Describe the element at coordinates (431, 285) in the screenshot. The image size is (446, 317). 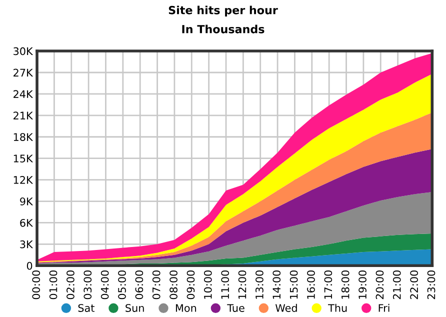
I see `x-tick-label: 23:00` at that location.